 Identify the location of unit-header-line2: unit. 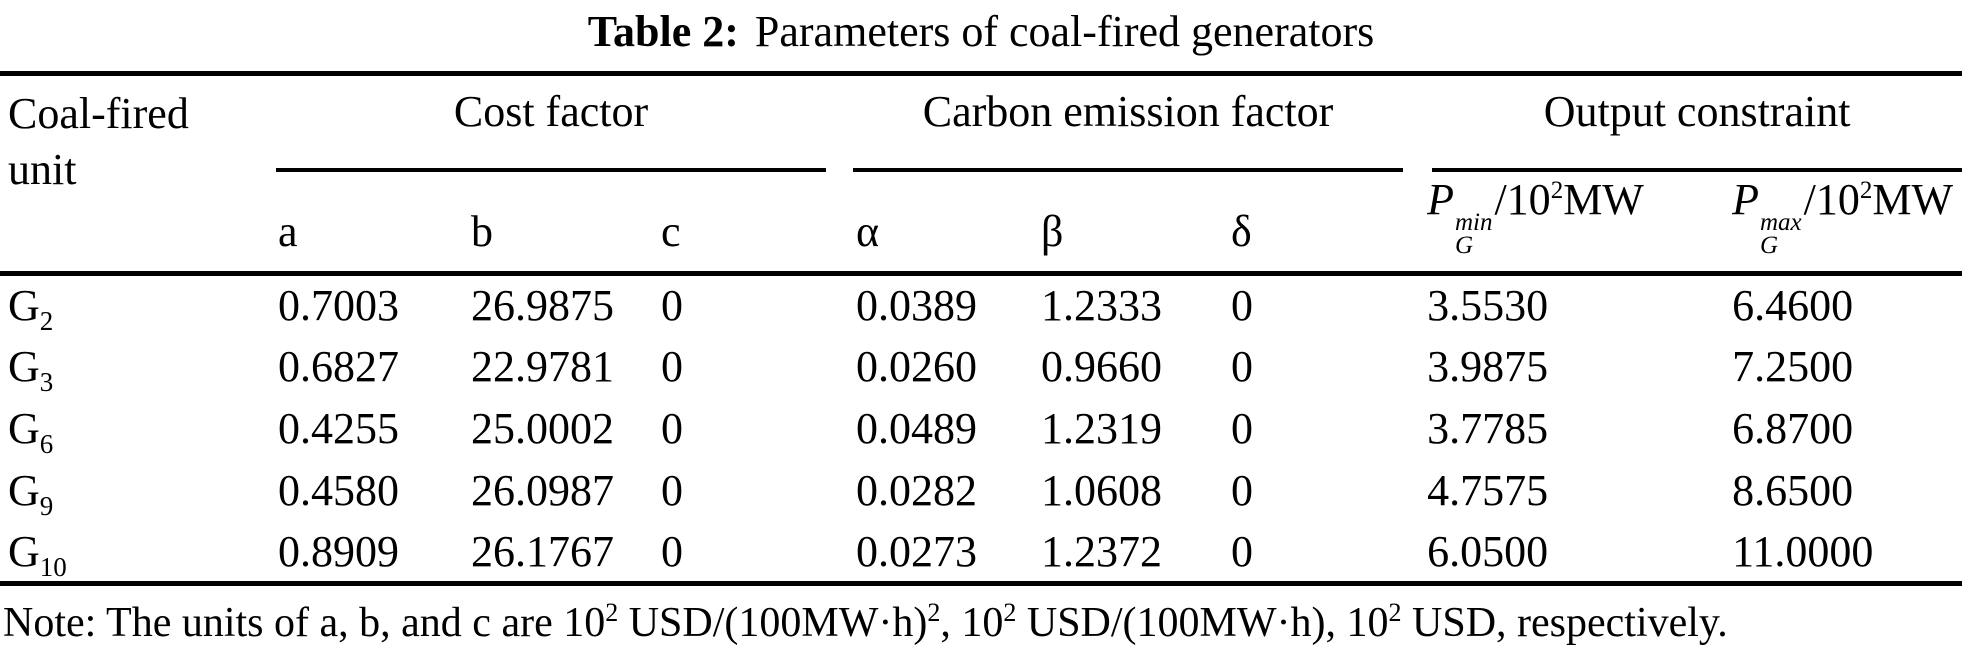
(42, 169).